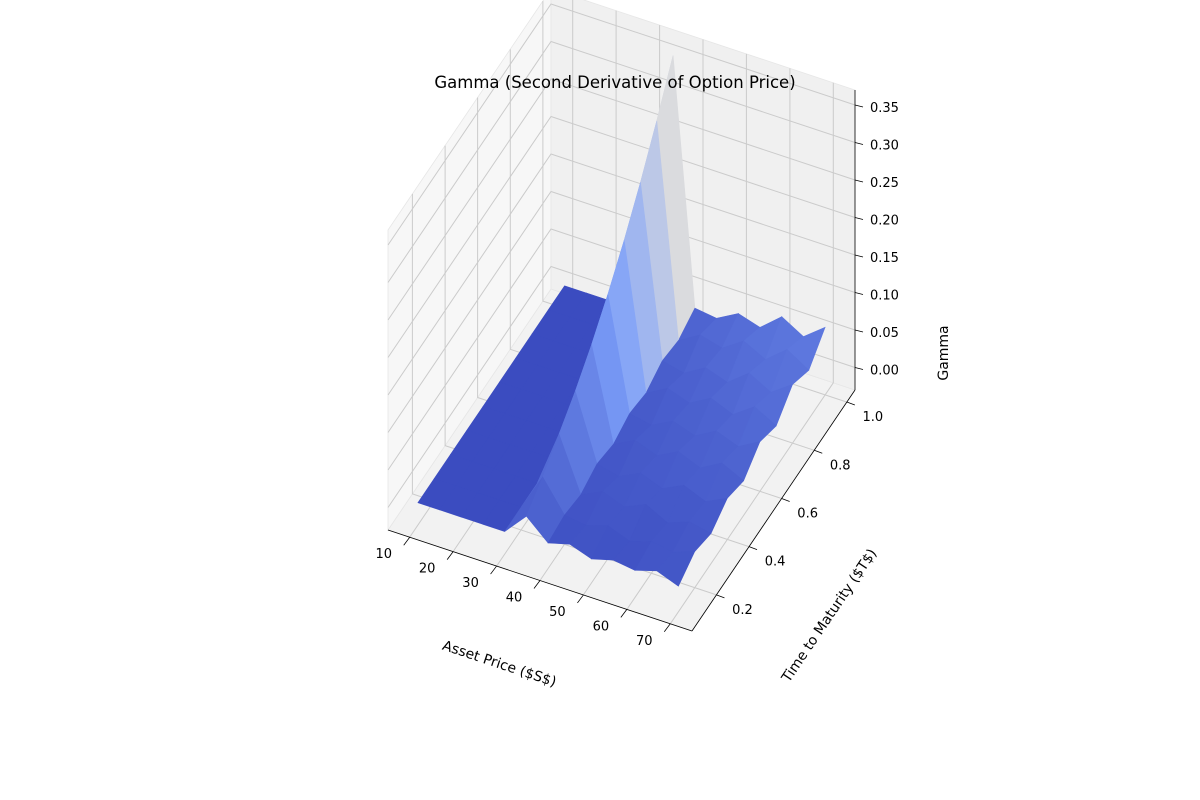 The image size is (1200, 800). What do you see at coordinates (884, 333) in the screenshot?
I see `z-tick-label: 0.05` at bounding box center [884, 333].